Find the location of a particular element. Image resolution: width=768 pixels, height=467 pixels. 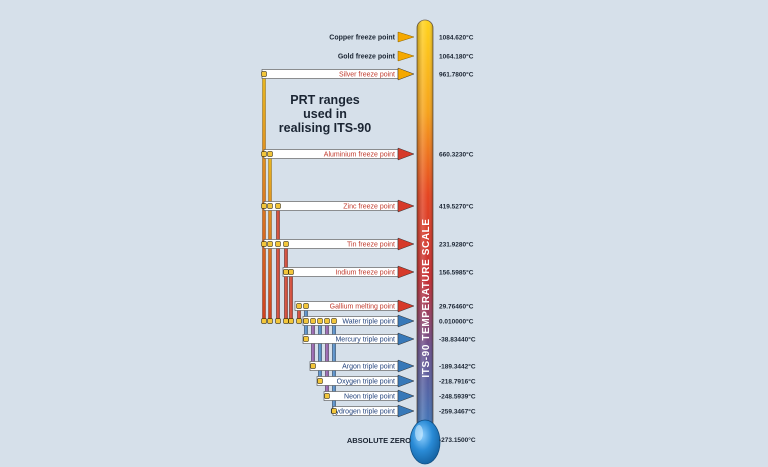

absolute-zero-label: ABSOLUTE ZERO is located at coordinates (379, 440).